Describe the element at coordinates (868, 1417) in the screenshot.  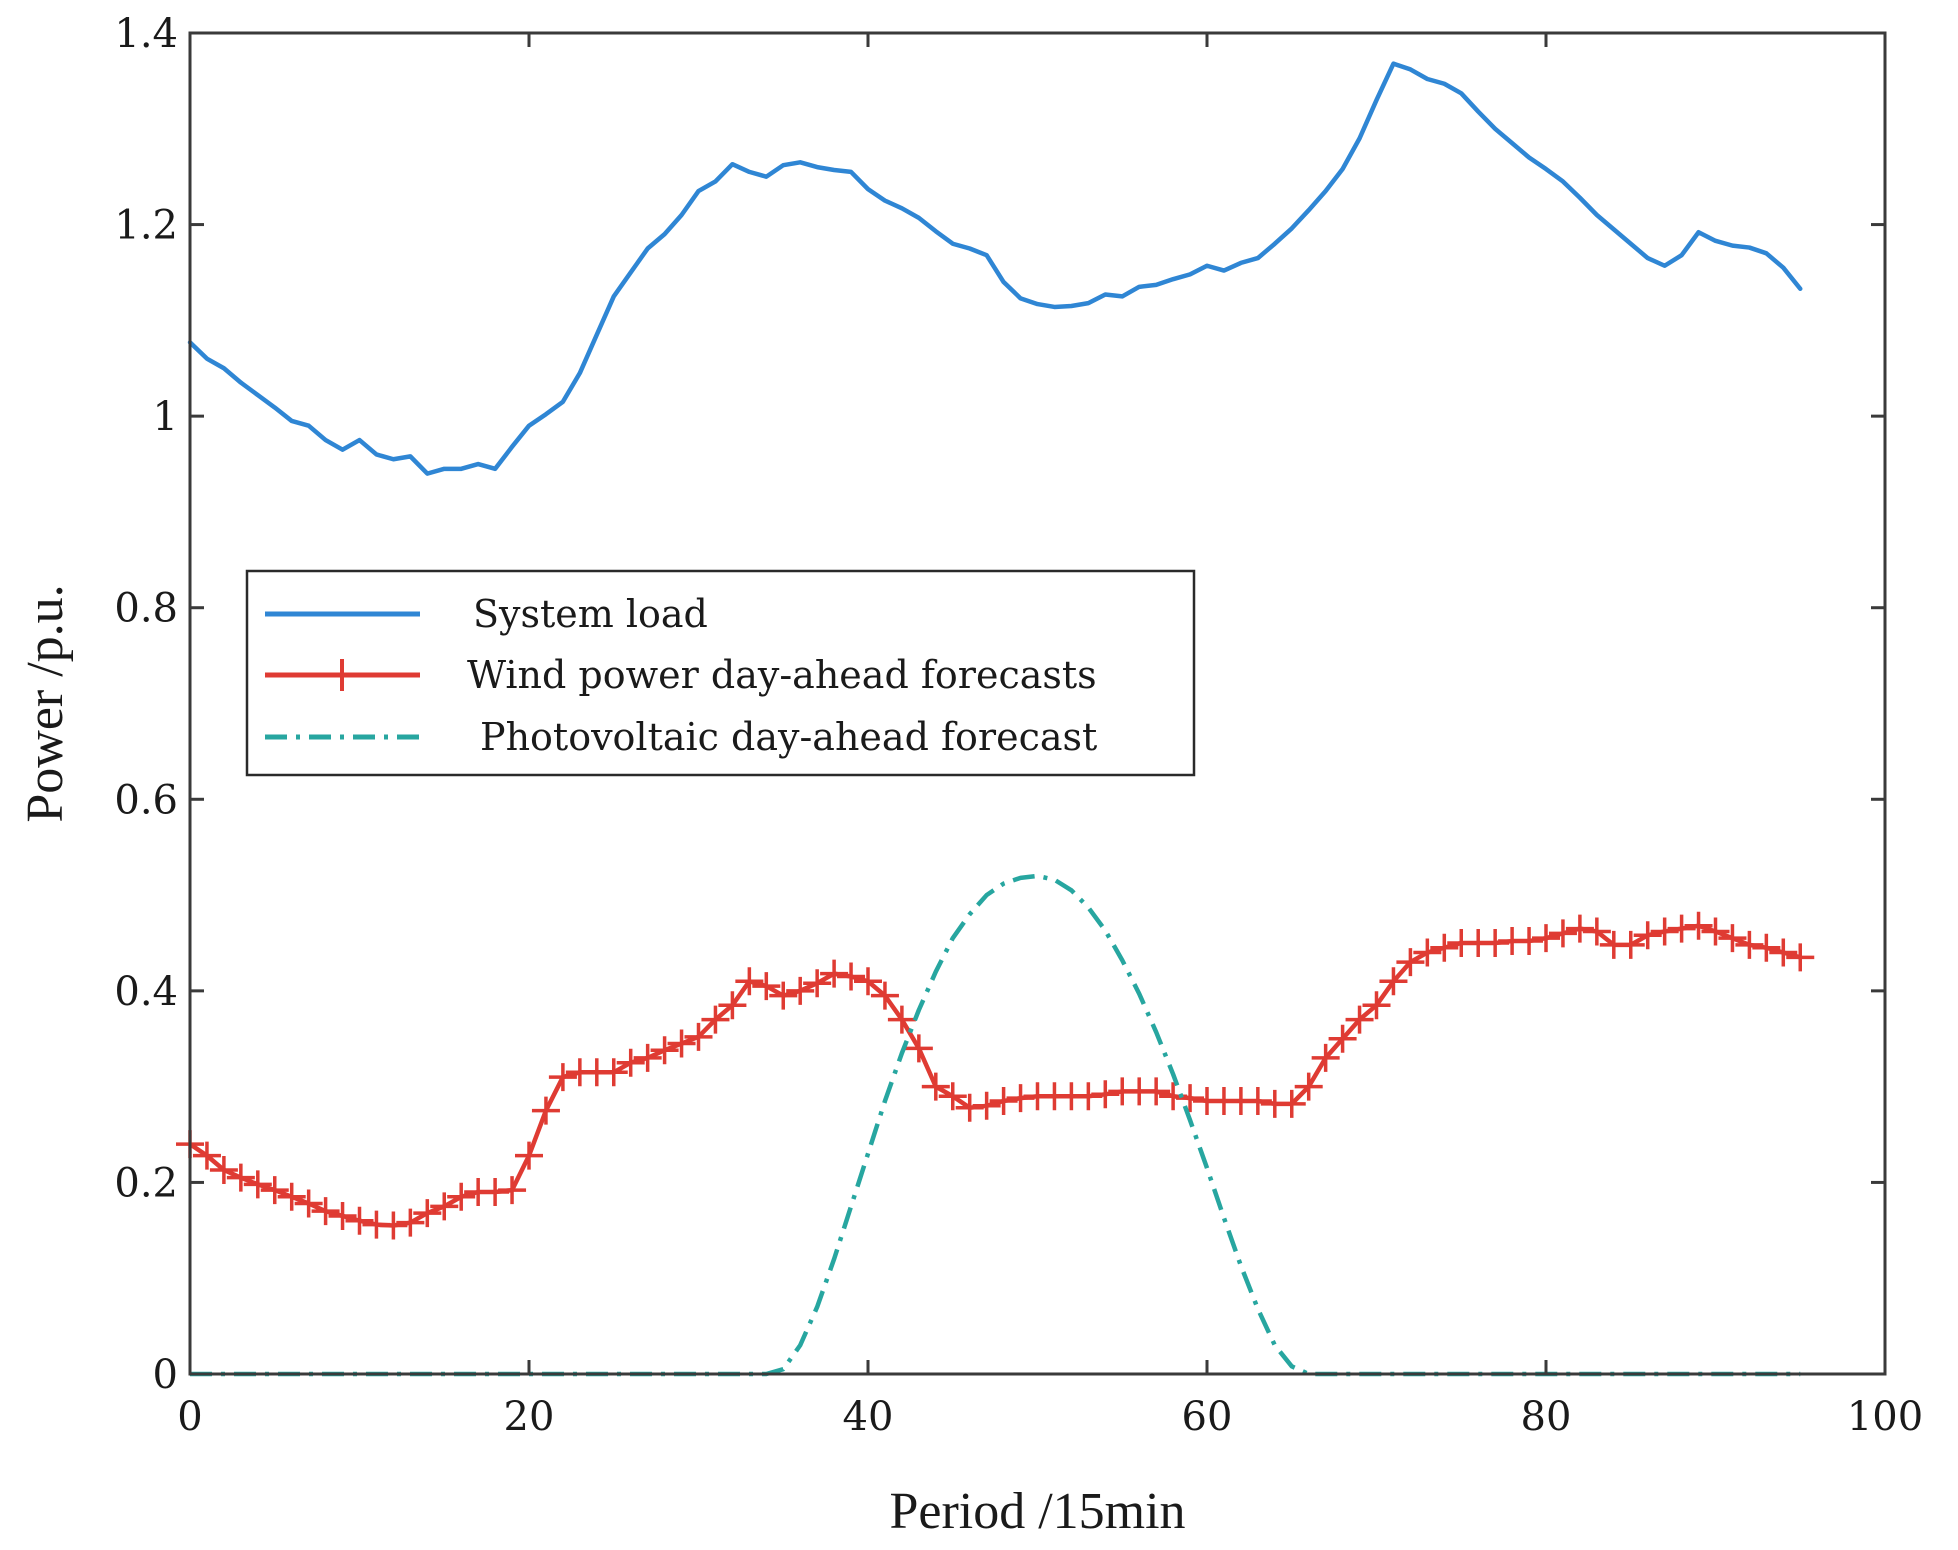
I see `x-tick-label: 40` at that location.